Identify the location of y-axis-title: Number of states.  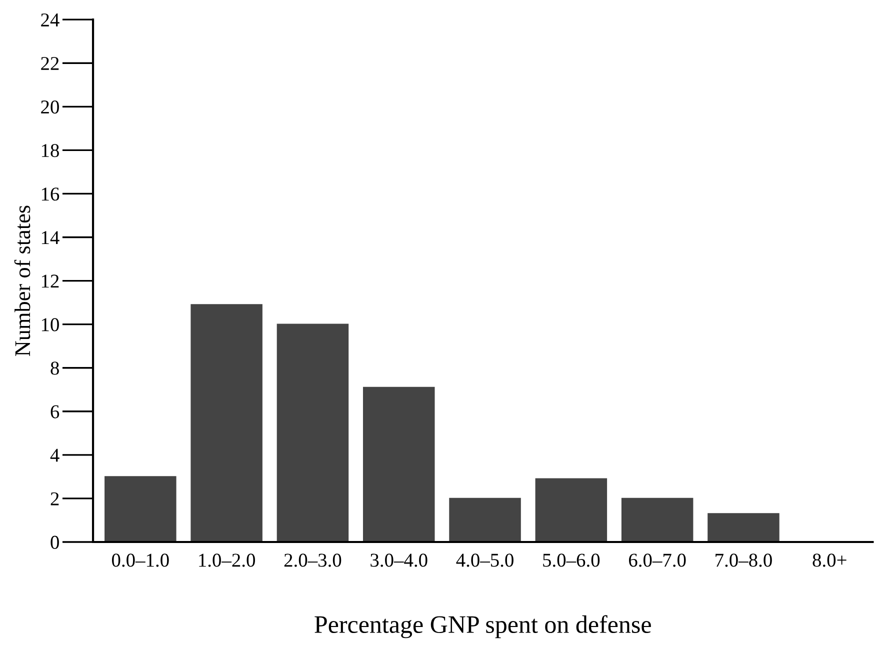
(22, 281).